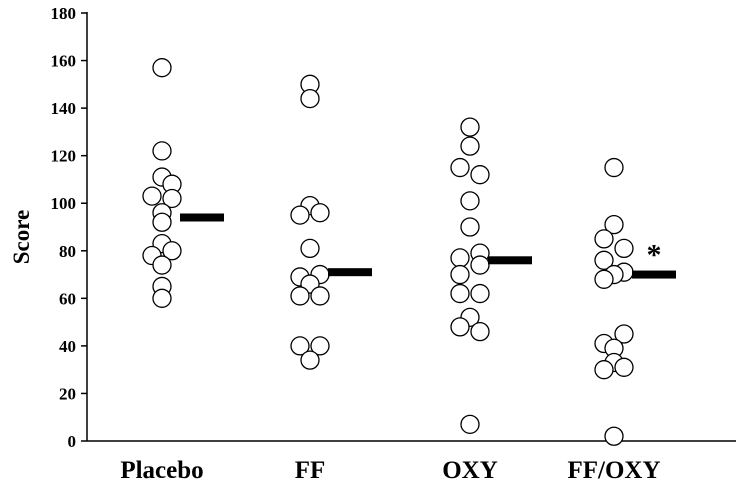 Image resolution: width=736 pixels, height=487 pixels. Describe the element at coordinates (72, 441) in the screenshot. I see `y-tick-label: 0` at that location.